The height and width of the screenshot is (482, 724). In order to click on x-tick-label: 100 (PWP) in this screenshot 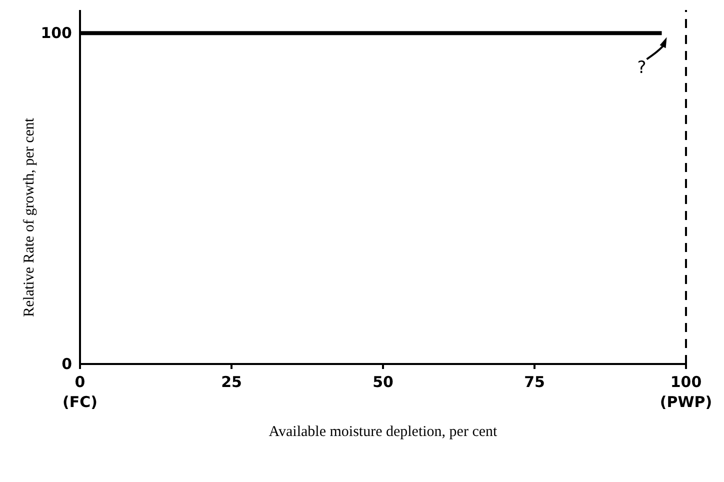, I will do `click(686, 392)`.